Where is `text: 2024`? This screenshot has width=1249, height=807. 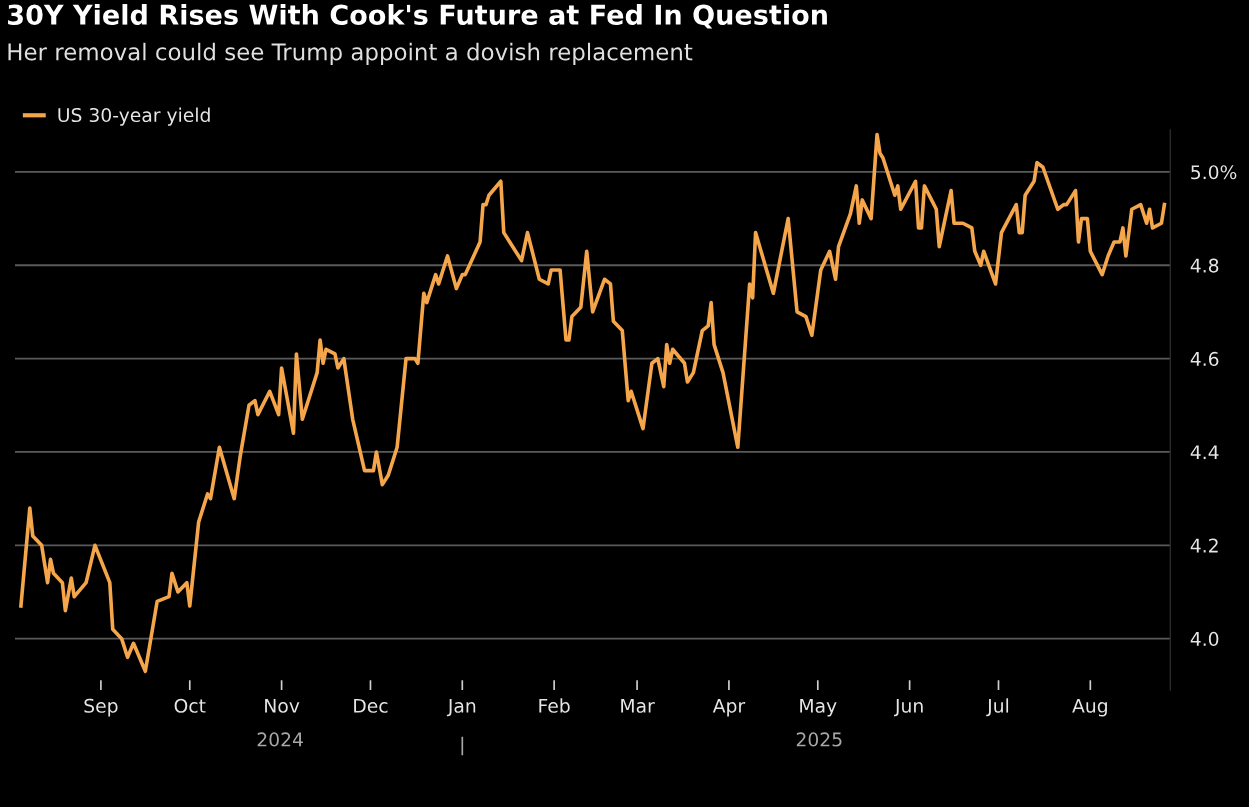 text: 2024 is located at coordinates (280, 739).